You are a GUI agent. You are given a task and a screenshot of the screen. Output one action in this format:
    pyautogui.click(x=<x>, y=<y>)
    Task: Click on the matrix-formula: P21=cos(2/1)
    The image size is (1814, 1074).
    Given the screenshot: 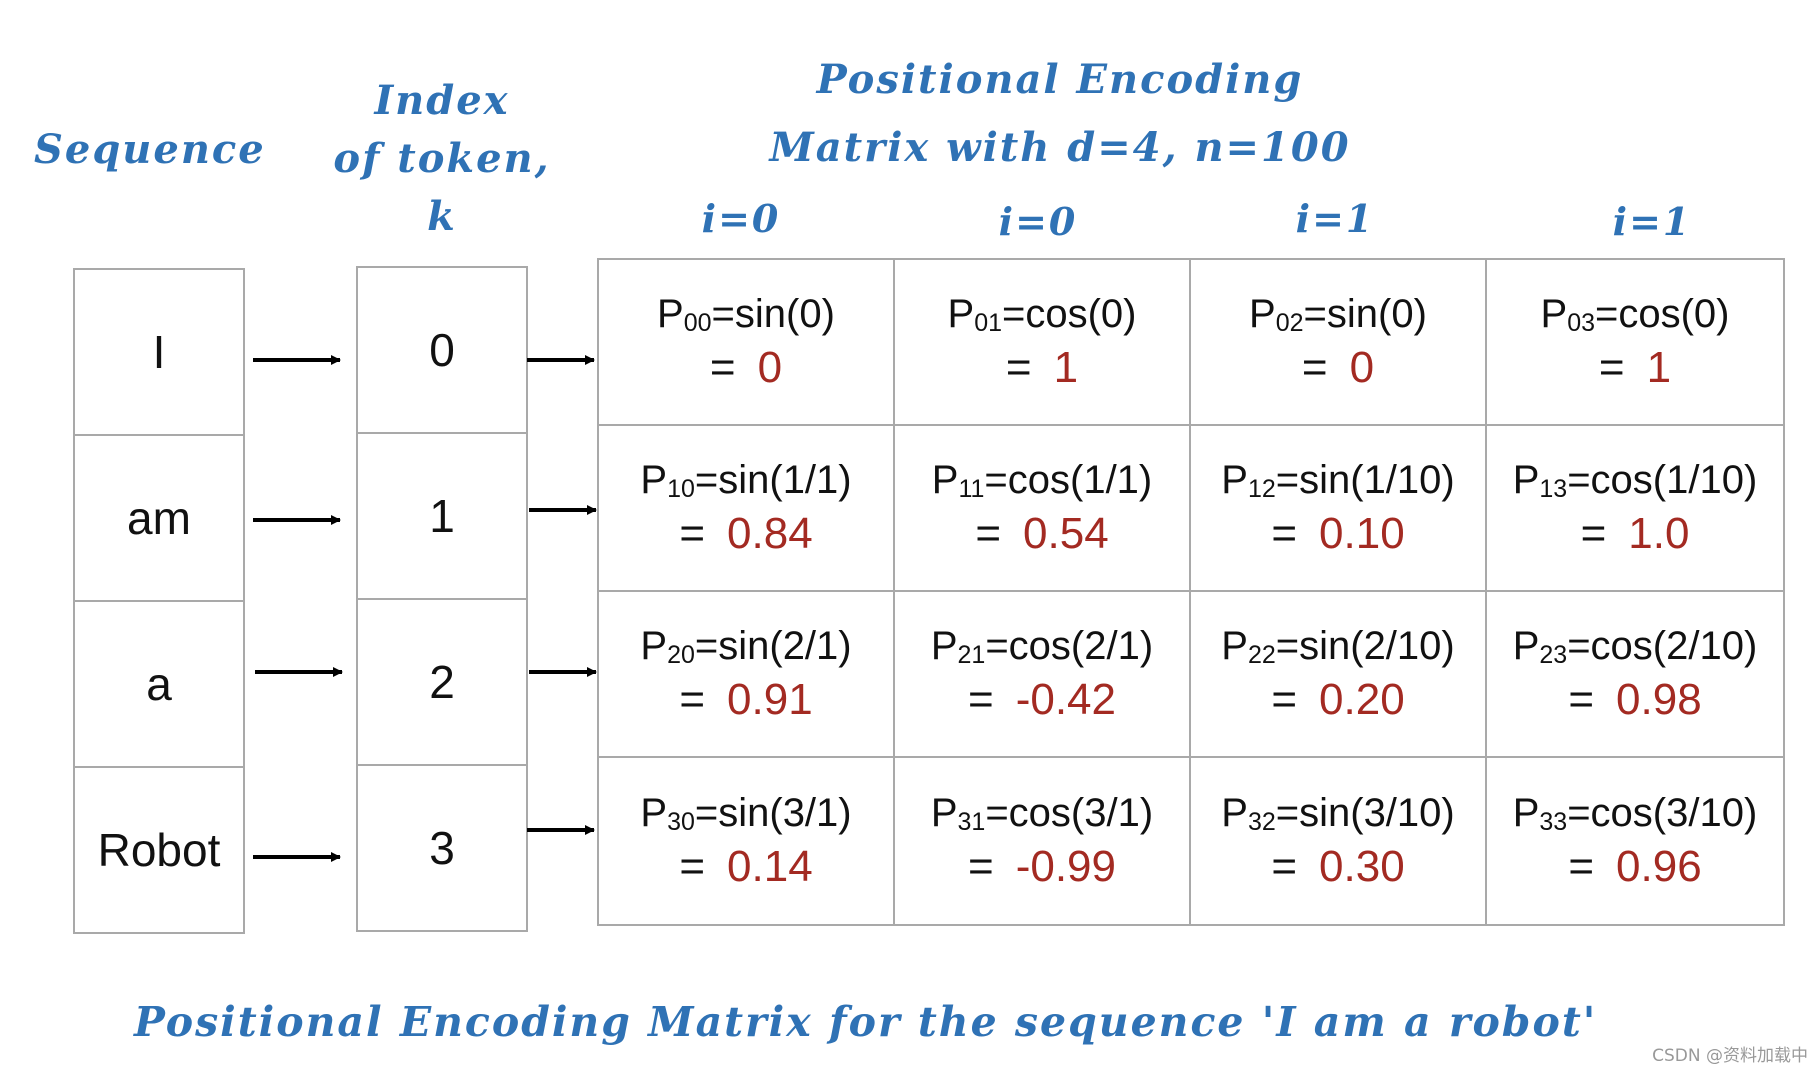 What is the action you would take?
    pyautogui.click(x=1042, y=646)
    